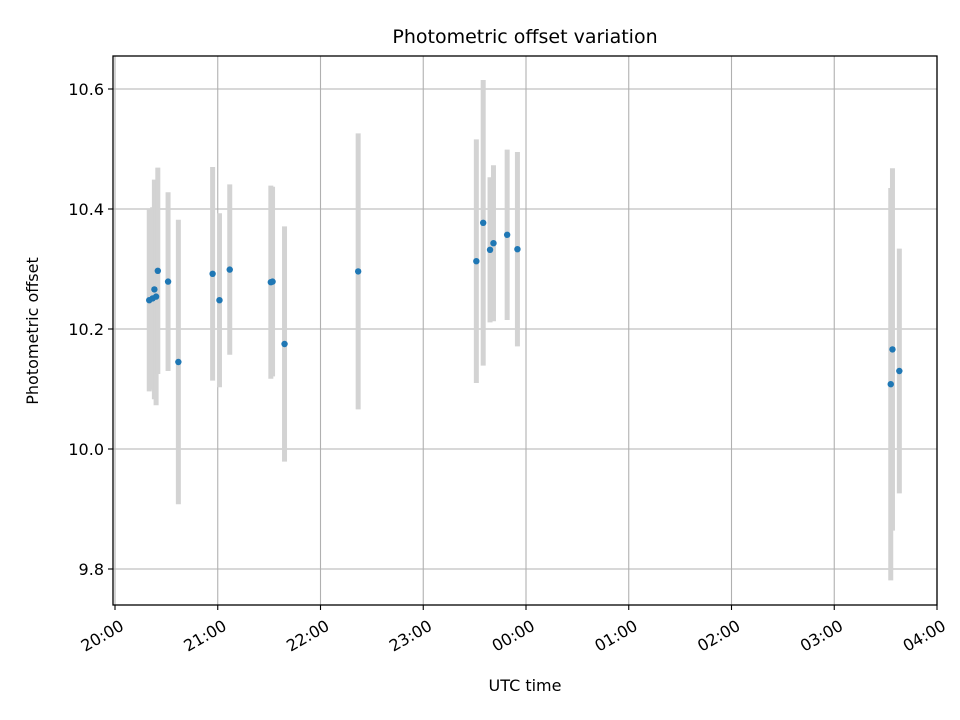 The width and height of the screenshot is (960, 720). Describe the element at coordinates (86, 329) in the screenshot. I see `y-tick-label: 10.2` at that location.